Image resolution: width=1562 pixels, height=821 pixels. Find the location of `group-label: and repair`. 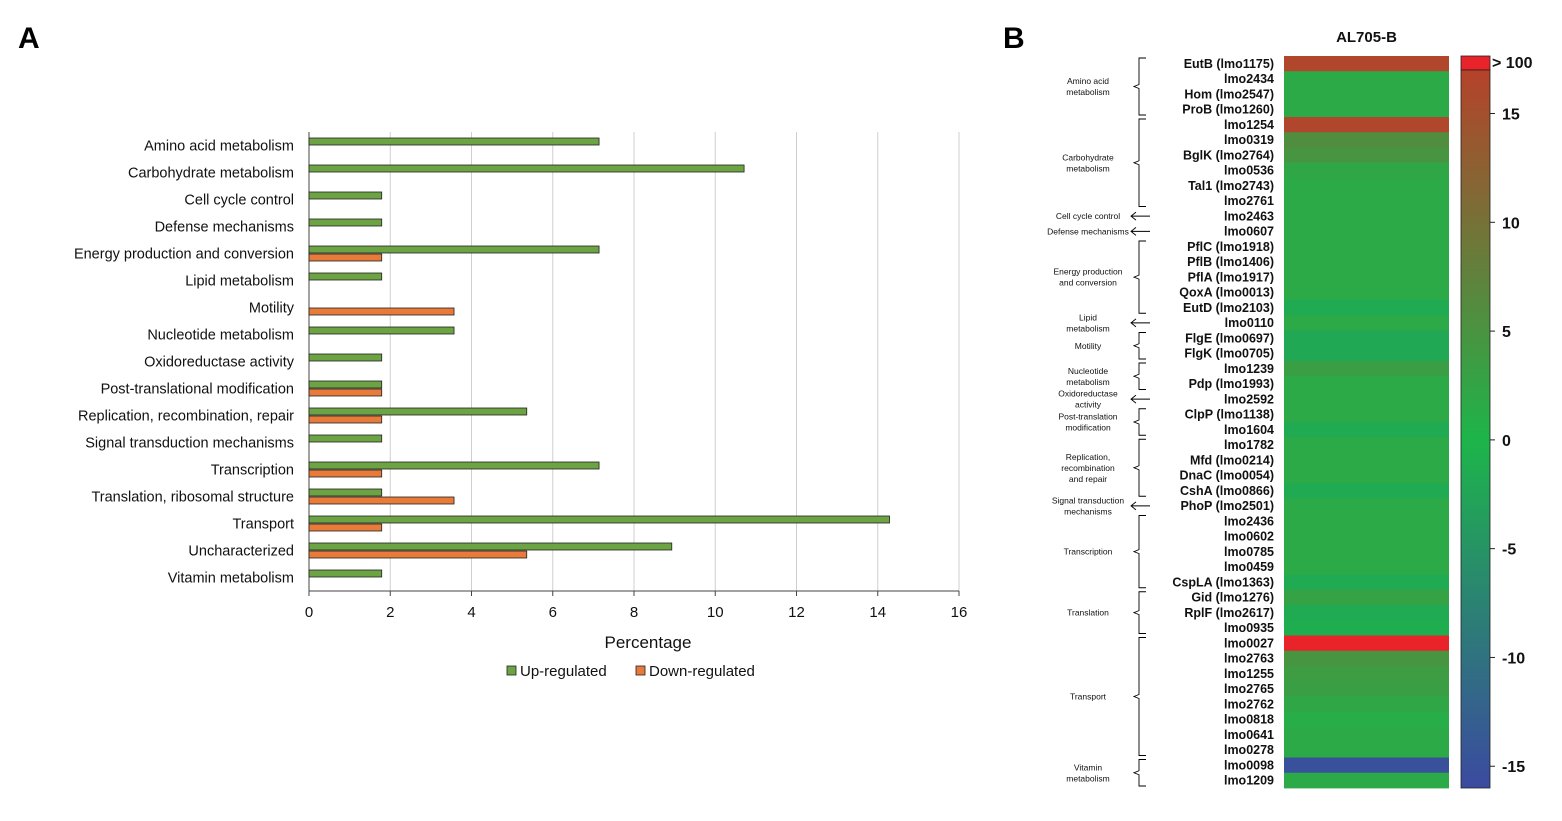

group-label: and repair is located at coordinates (1088, 479).